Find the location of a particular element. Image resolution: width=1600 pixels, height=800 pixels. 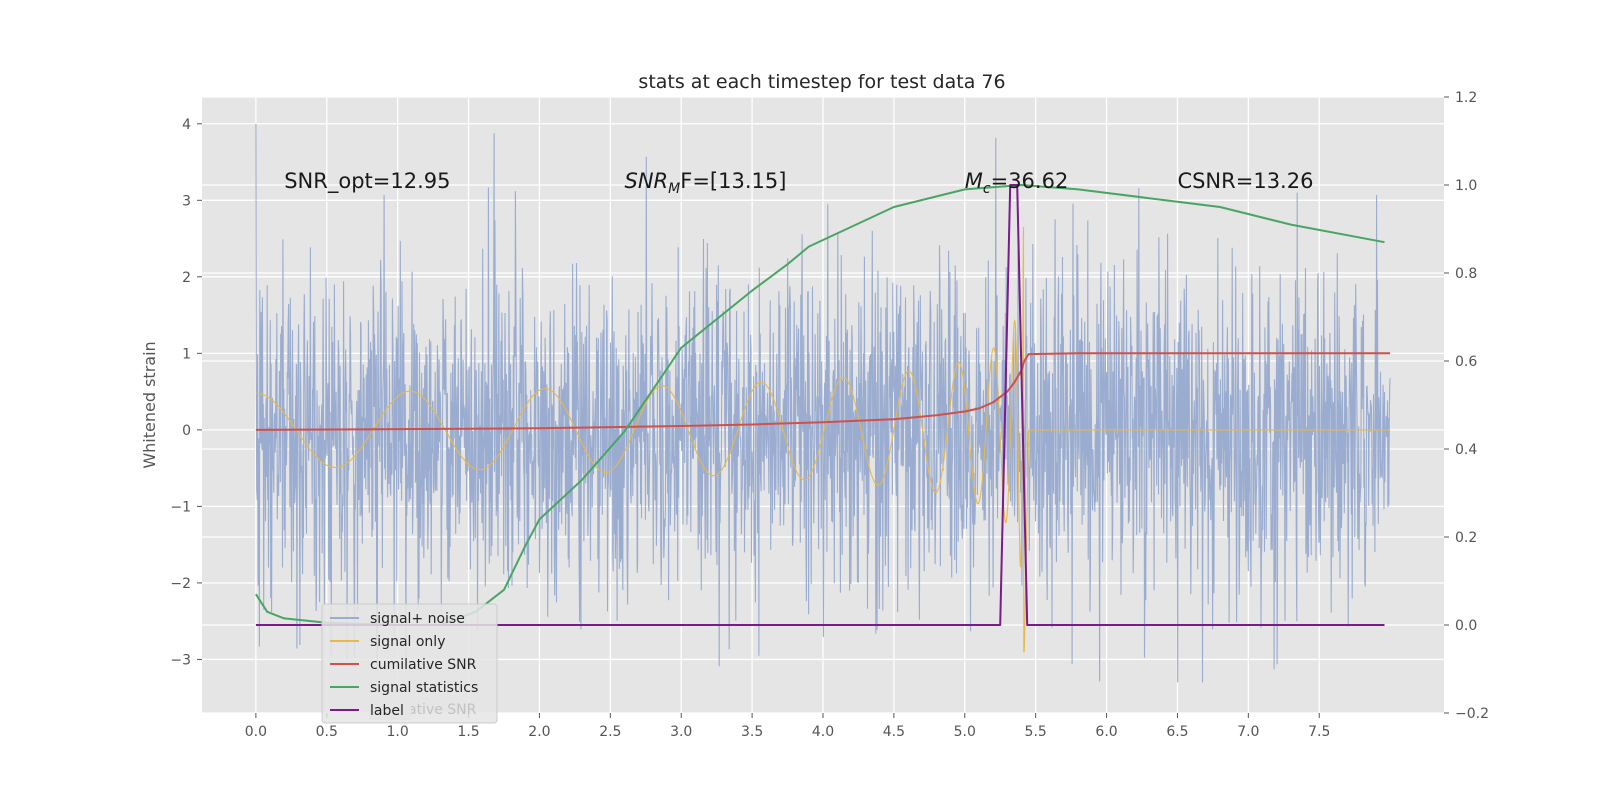

legend-ghost-mask is located at coordinates (390, 710).